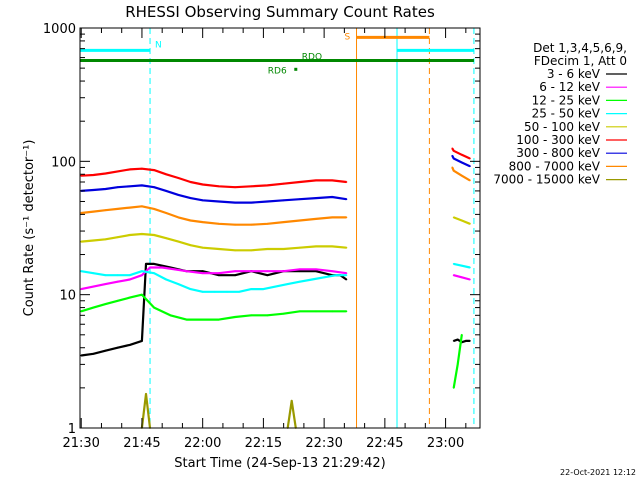  What do you see at coordinates (80, 443) in the screenshot?
I see `x-tick-label: 21:30` at bounding box center [80, 443].